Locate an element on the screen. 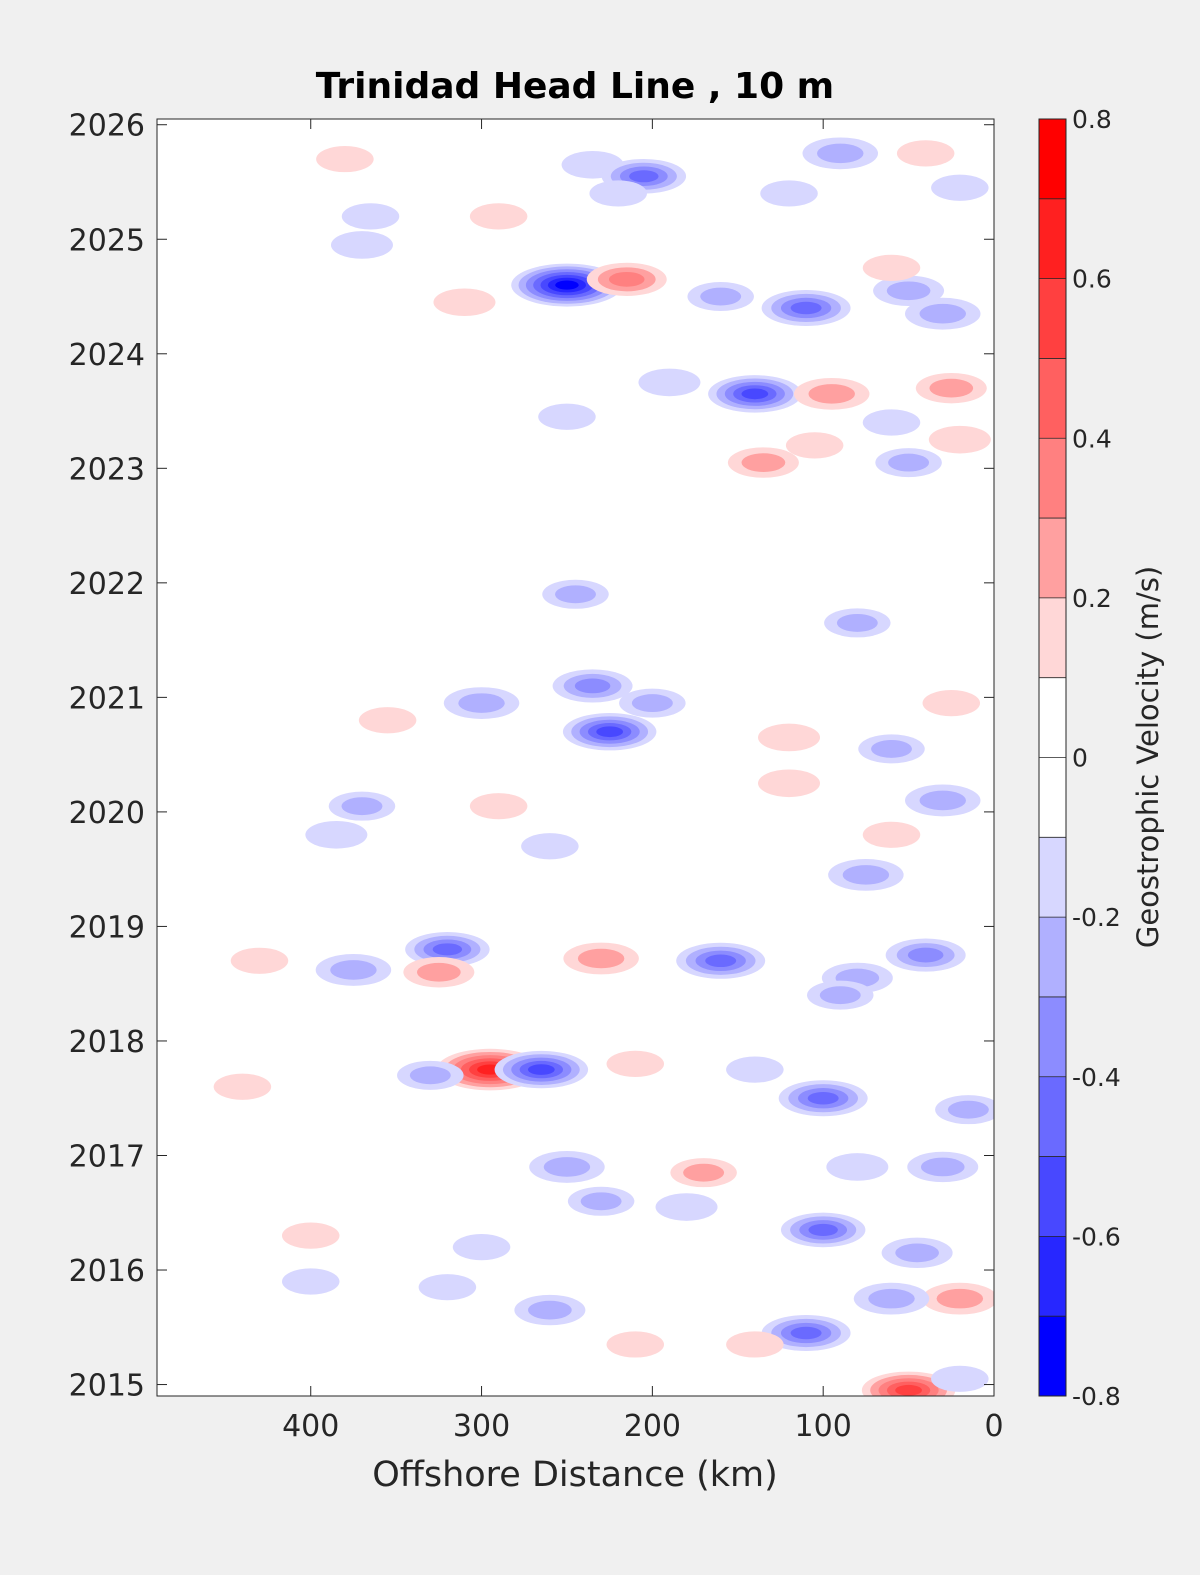  colorbar: 0.8 0.6 0.4 0.2 0 -0.2 -0.4 -0.6 -0.8 is located at coordinates (1079, 758).